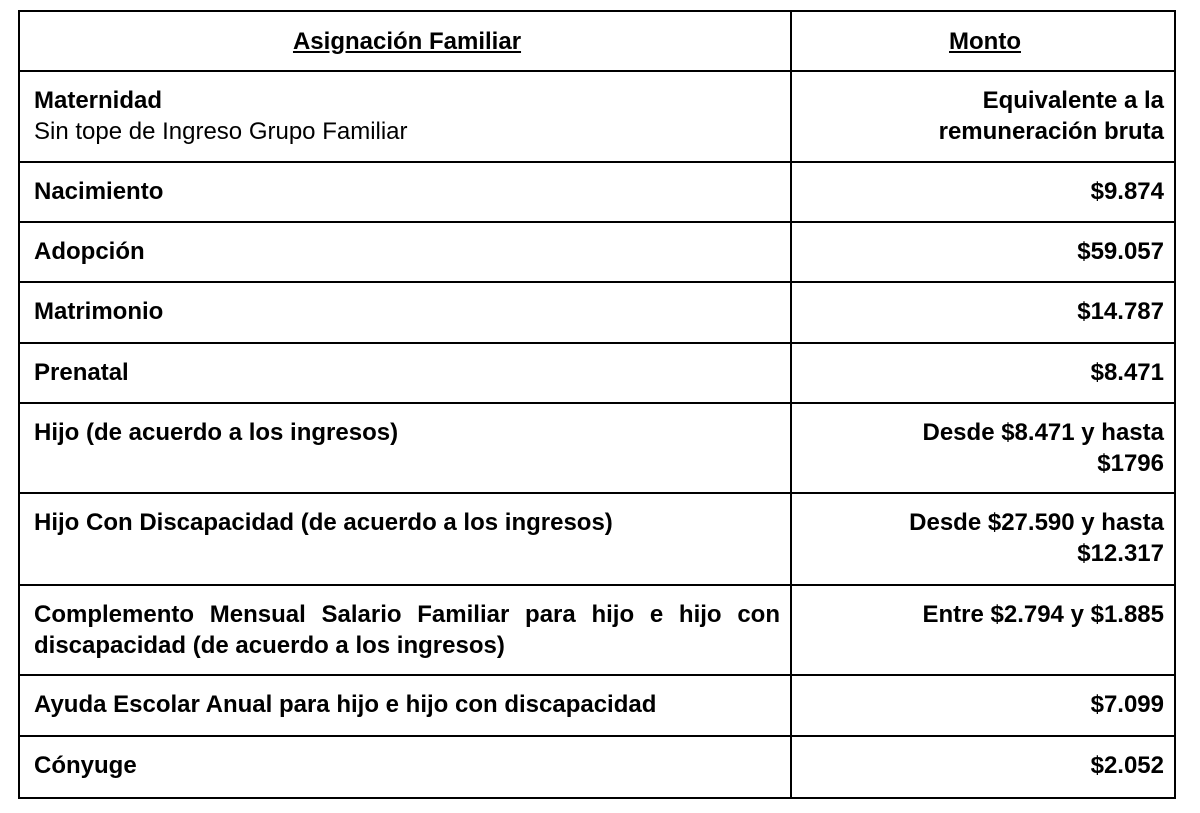  I want to click on row-amount: $14.787, so click(983, 312).